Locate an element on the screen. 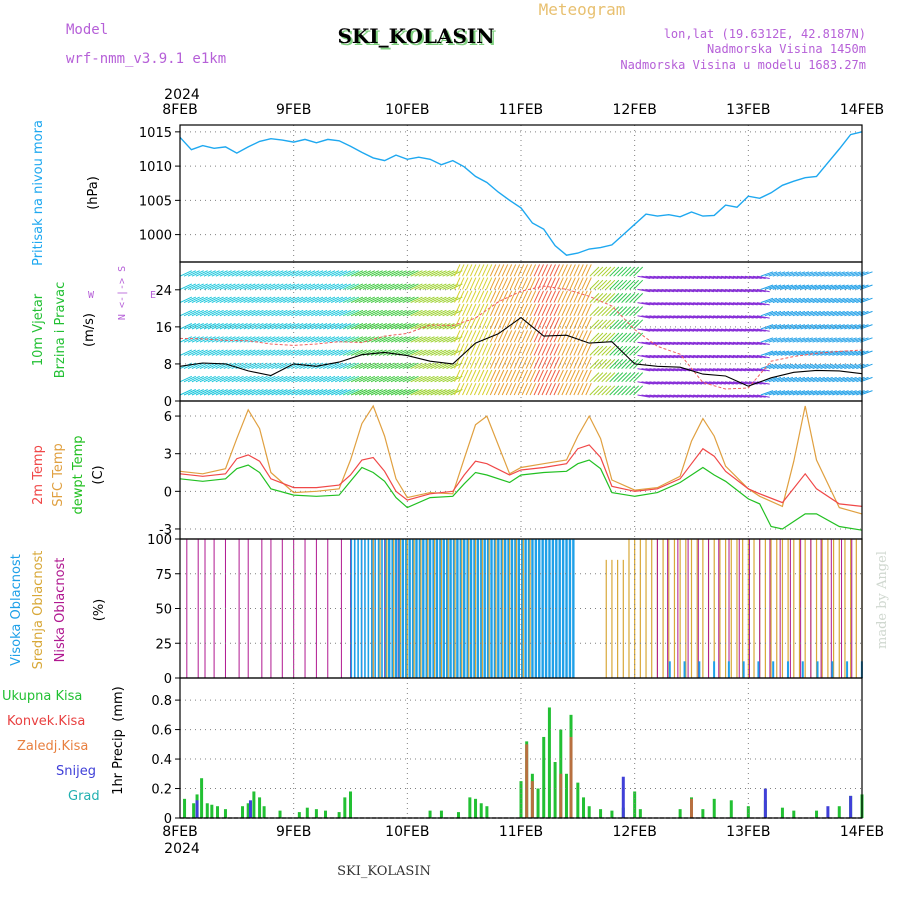 The image size is (900, 900). tick-label: 1015 is located at coordinates (155, 133).